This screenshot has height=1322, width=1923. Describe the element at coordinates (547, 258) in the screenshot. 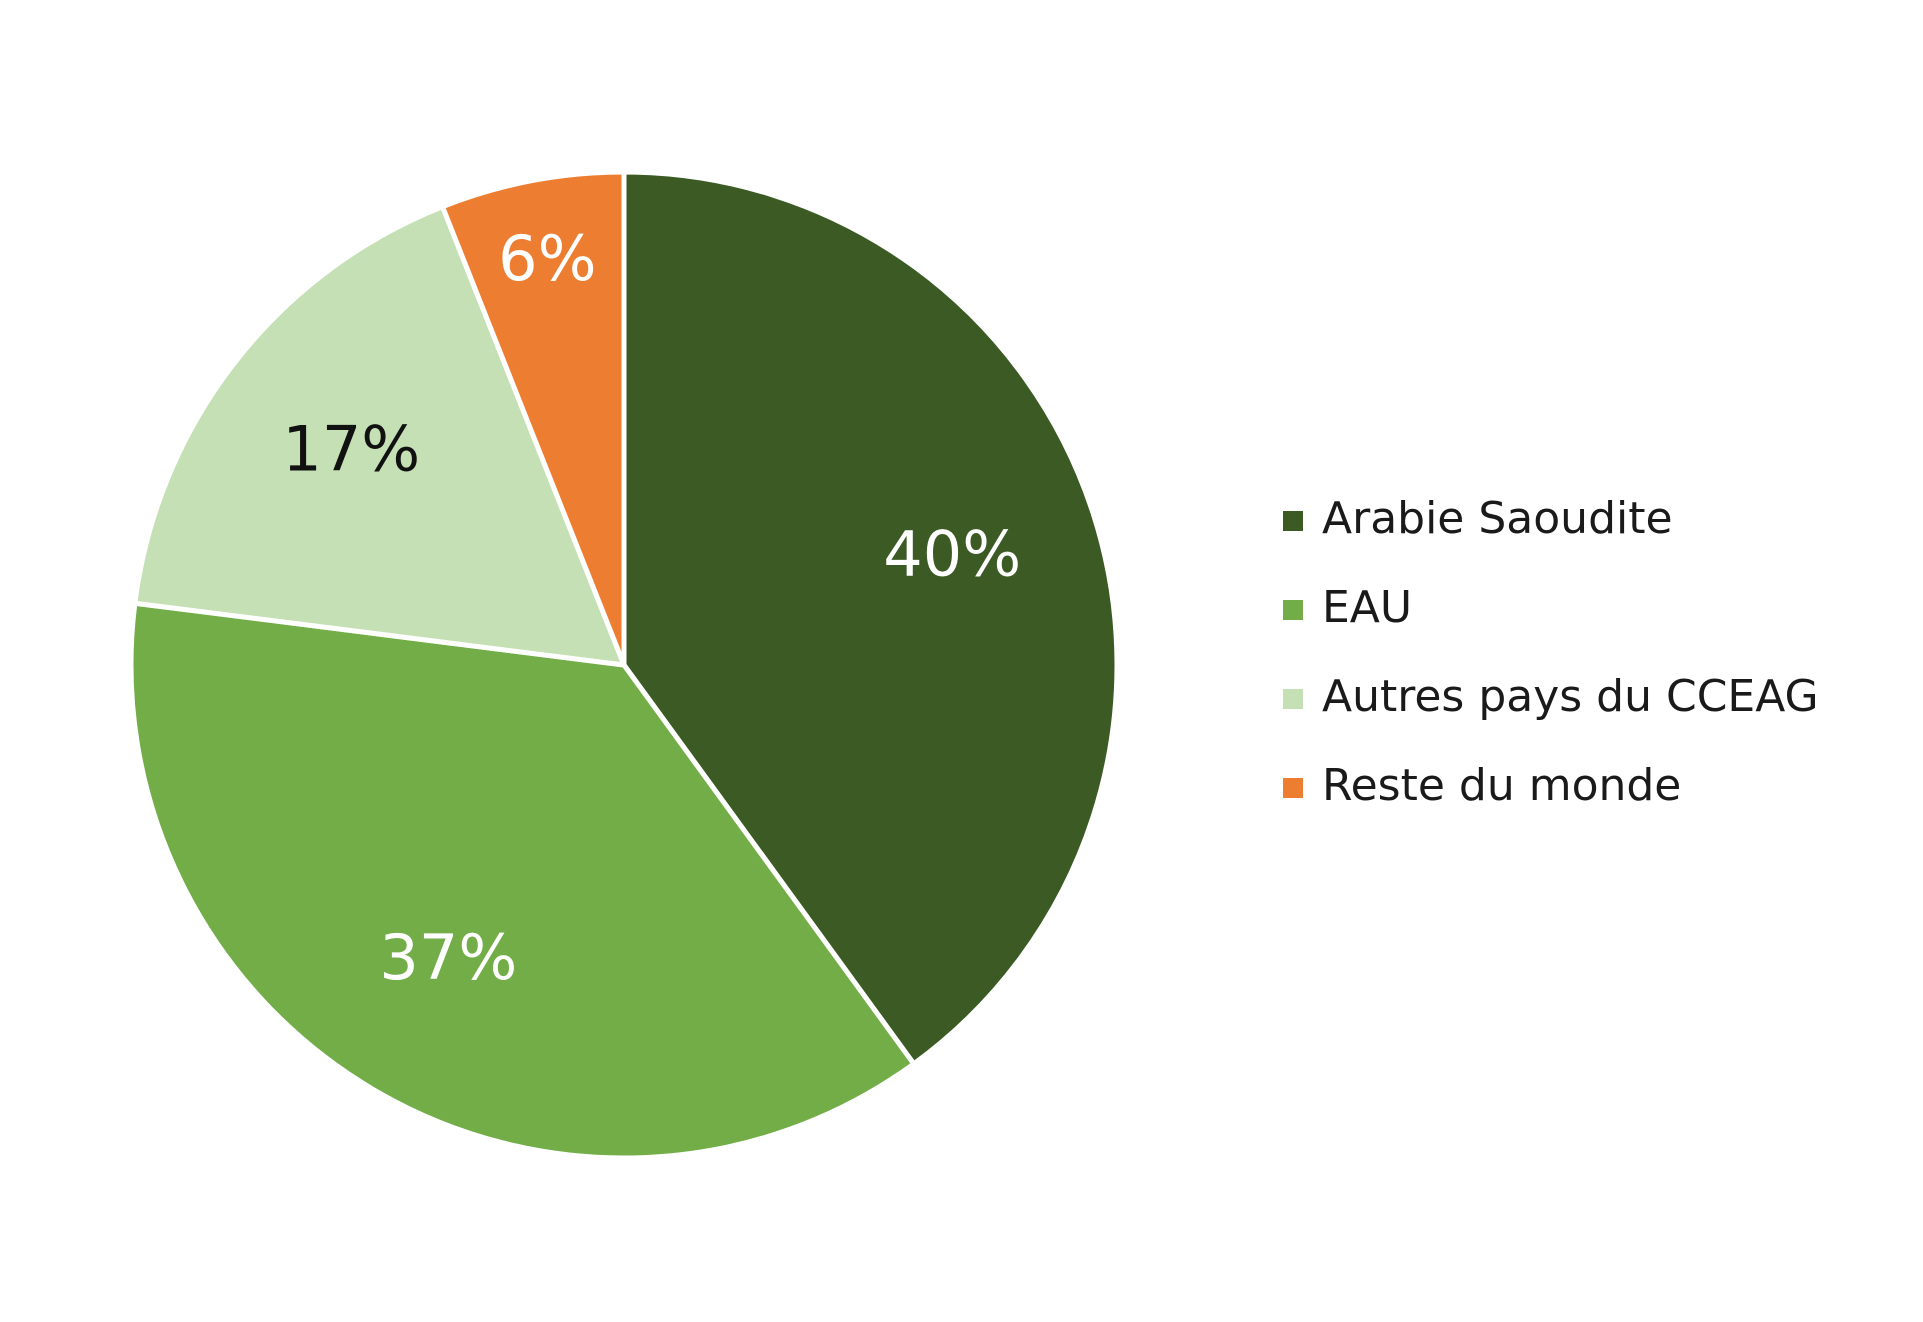

I see `data-label: 6%` at that location.